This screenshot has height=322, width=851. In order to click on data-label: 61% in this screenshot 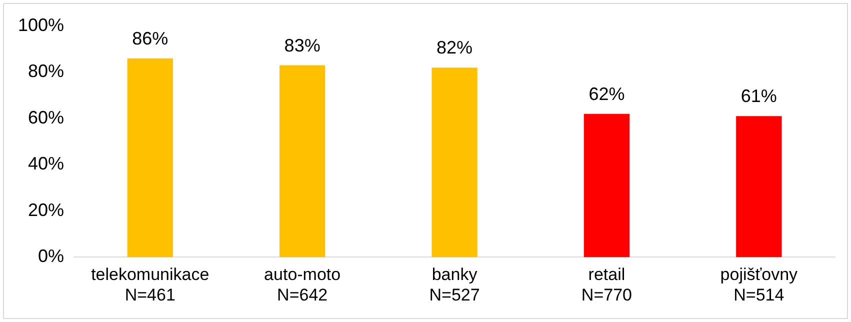, I will do `click(758, 96)`.